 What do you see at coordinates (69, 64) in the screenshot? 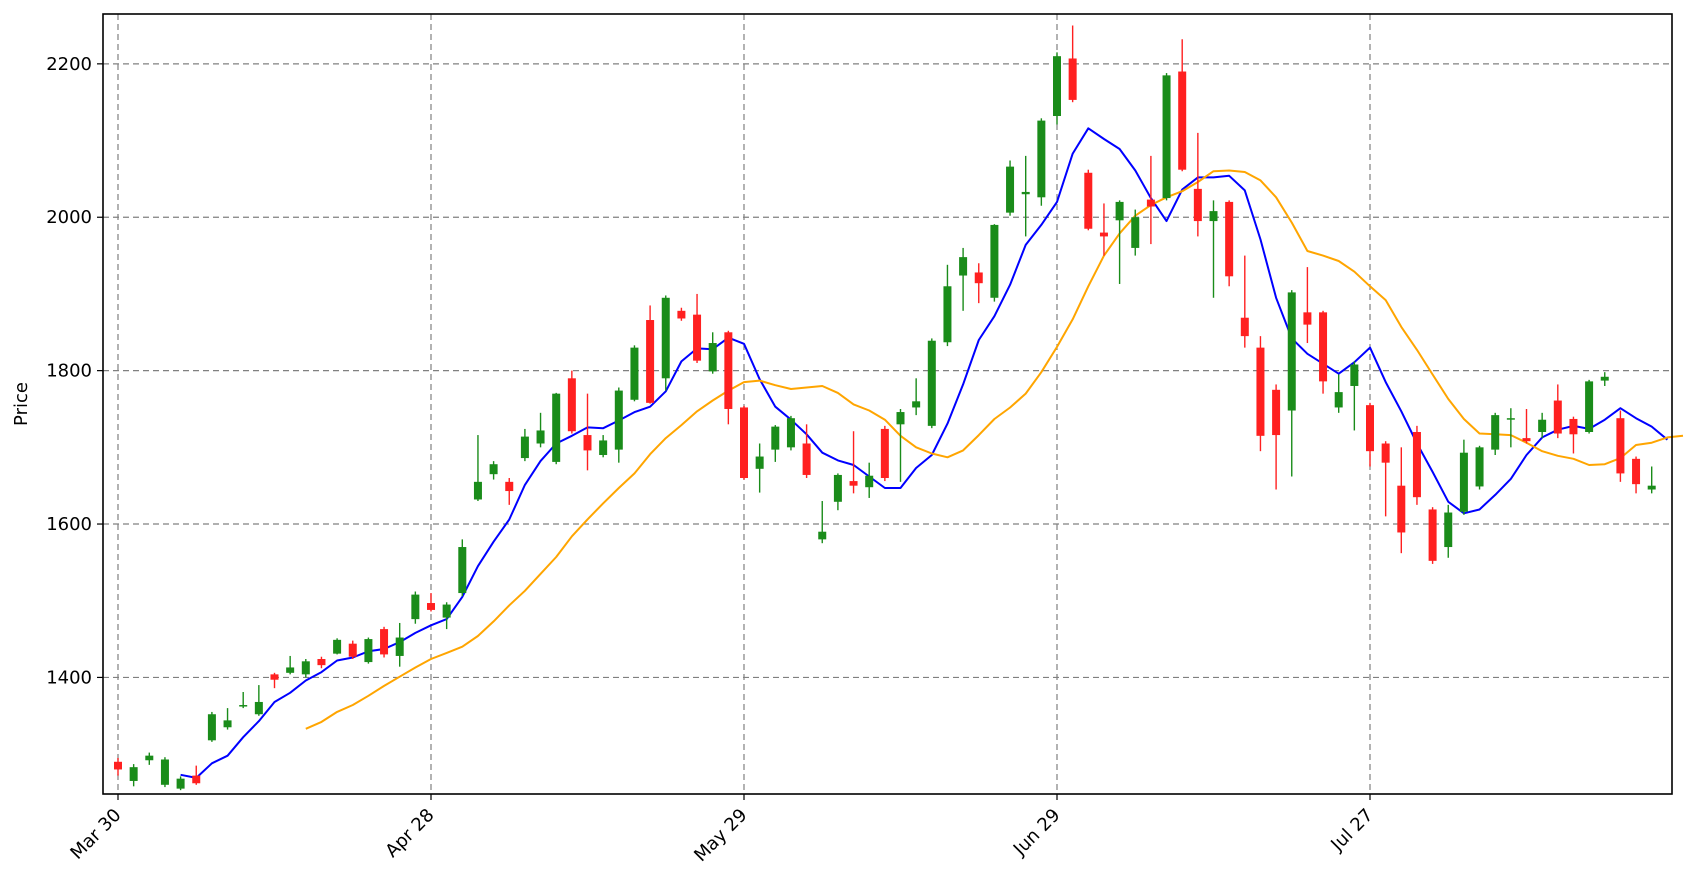
I see `y-tick-label: 2200` at bounding box center [69, 64].